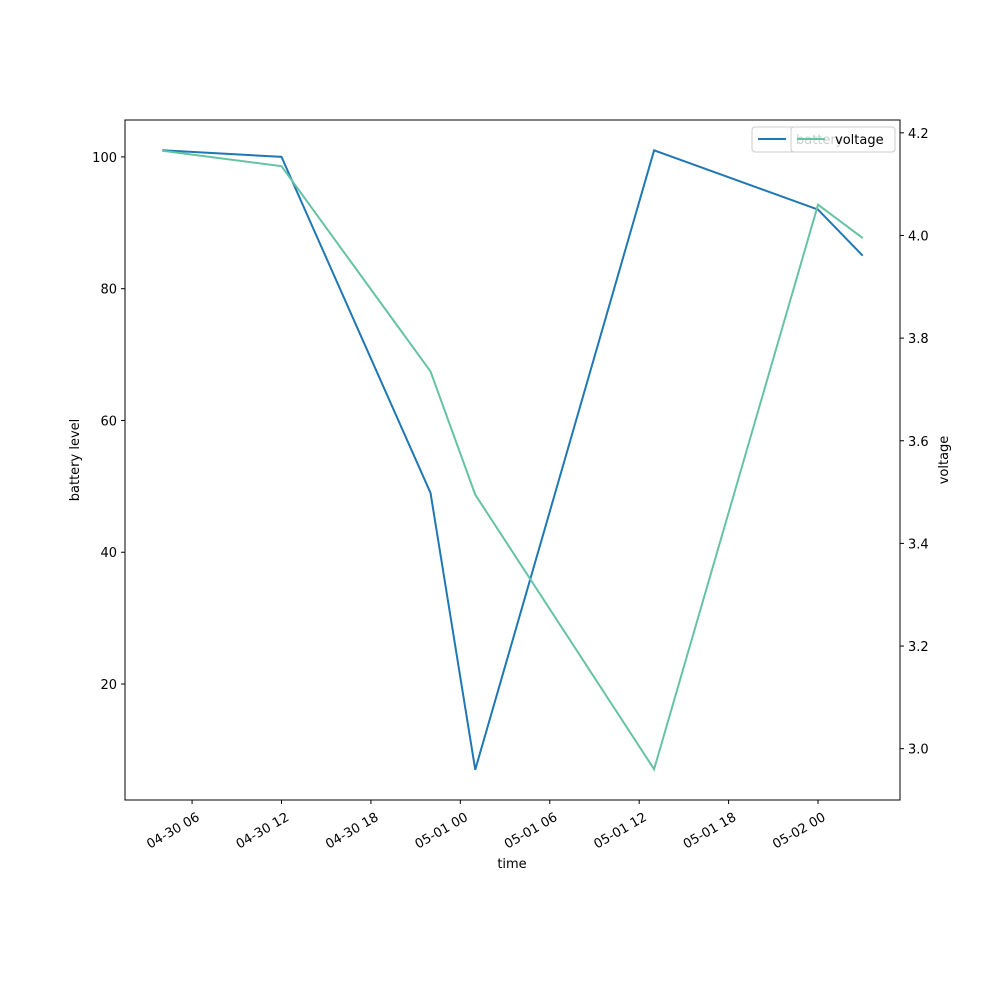 This screenshot has width=1000, height=1000. Describe the element at coordinates (108, 553) in the screenshot. I see `y-tick-label: 40` at that location.